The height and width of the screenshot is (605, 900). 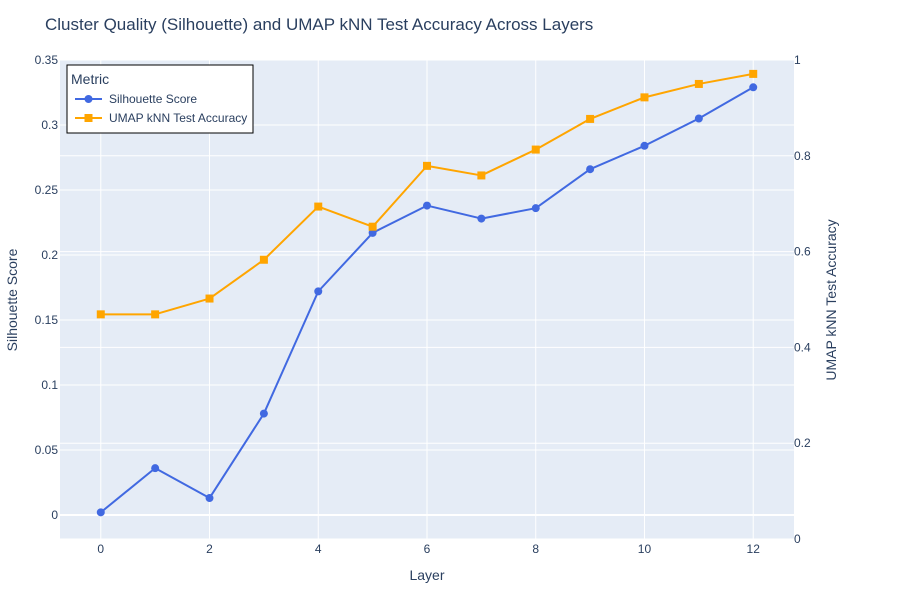 I want to click on x-tick-label: 12, so click(x=754, y=549).